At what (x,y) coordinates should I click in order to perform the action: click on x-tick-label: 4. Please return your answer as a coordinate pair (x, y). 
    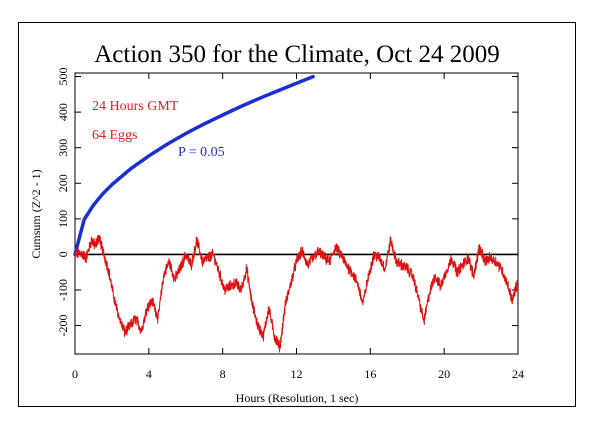
    Looking at the image, I should click on (149, 374).